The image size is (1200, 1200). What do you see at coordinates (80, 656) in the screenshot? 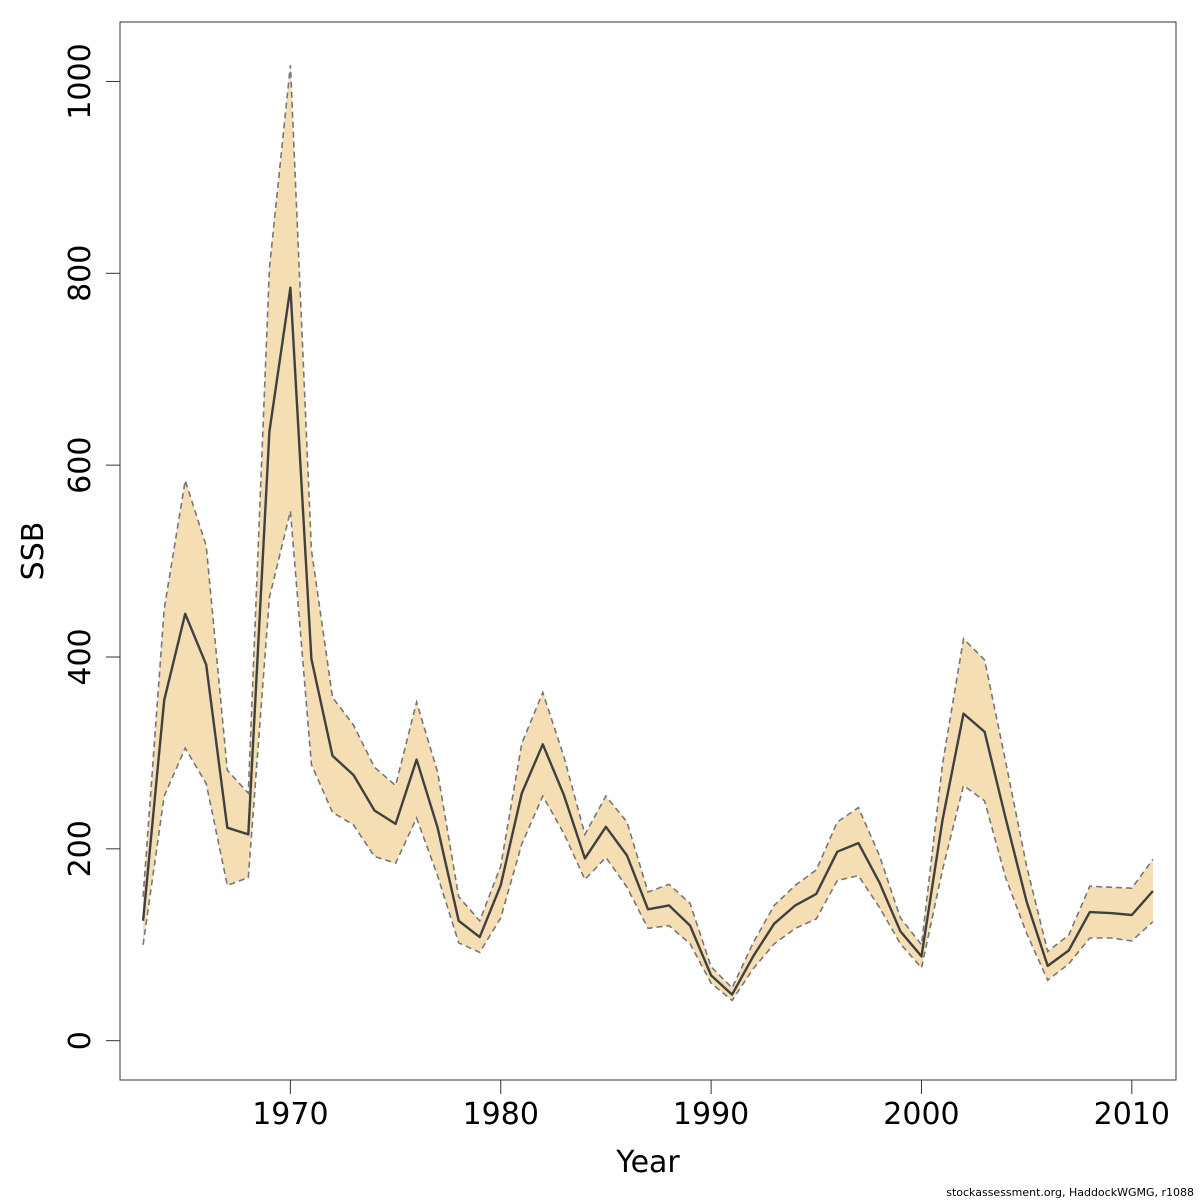
I see `y-tick-label: 400` at bounding box center [80, 656].